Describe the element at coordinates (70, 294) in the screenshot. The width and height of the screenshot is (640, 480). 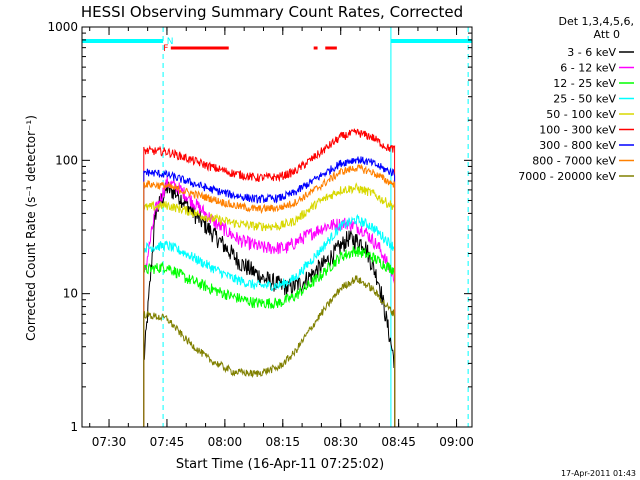
I see `y-tick-label: 10` at that location.